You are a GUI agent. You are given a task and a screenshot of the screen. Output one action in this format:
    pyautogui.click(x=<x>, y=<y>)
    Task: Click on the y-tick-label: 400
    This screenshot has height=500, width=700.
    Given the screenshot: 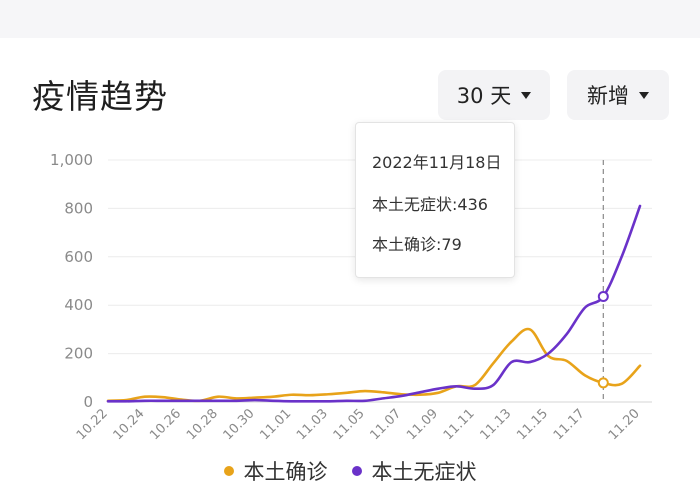 What is the action you would take?
    pyautogui.click(x=78, y=305)
    